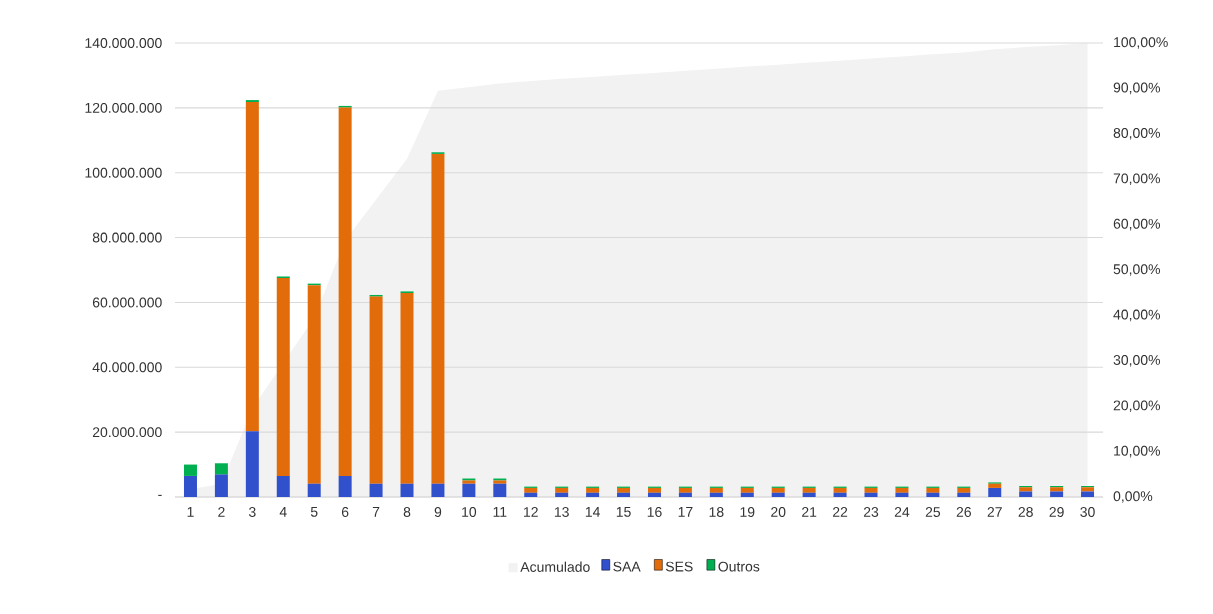 The image size is (1213, 614). What do you see at coordinates (1137, 224) in the screenshot?
I see `y2-tick-label: 60,00%` at bounding box center [1137, 224].